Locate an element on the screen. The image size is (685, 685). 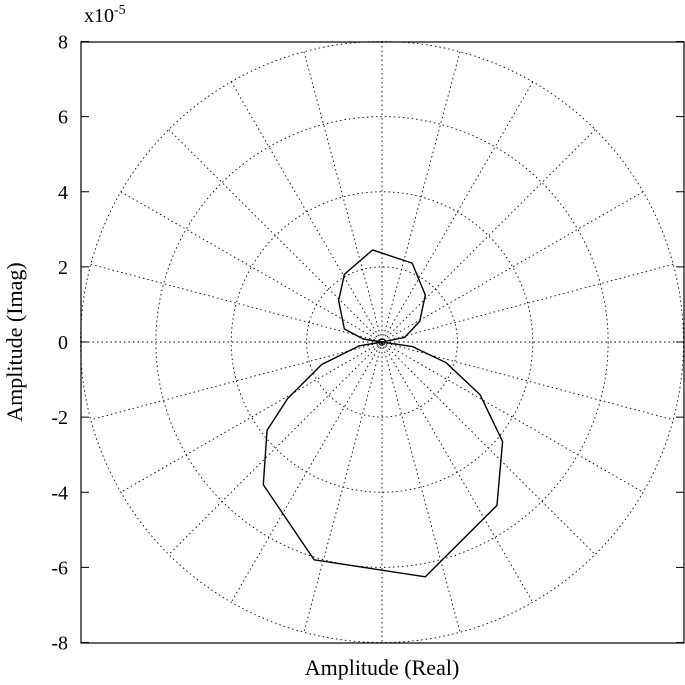
y-tick-label-8: -8 is located at coordinates (59, 644).